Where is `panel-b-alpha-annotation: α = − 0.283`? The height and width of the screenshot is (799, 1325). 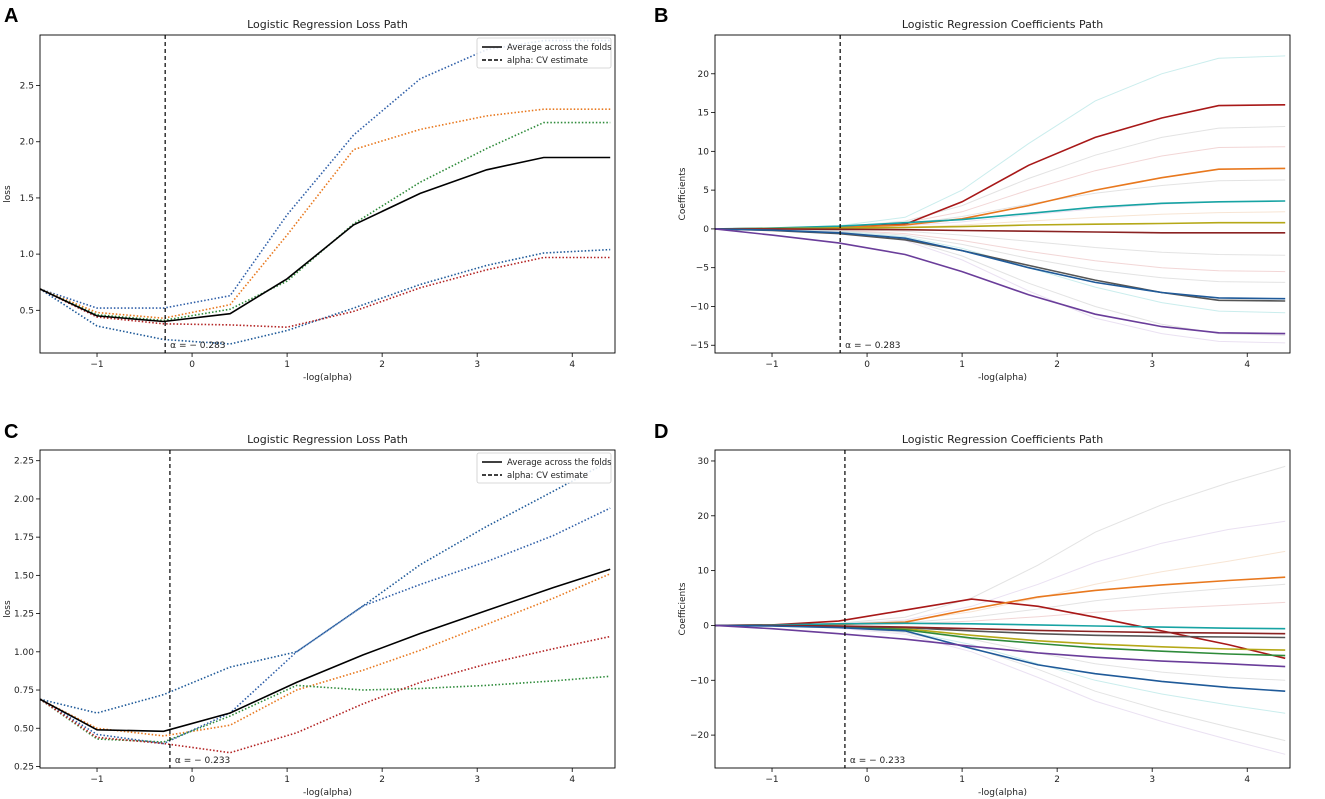 panel-b-alpha-annotation: α = − 0.283 is located at coordinates (872, 346).